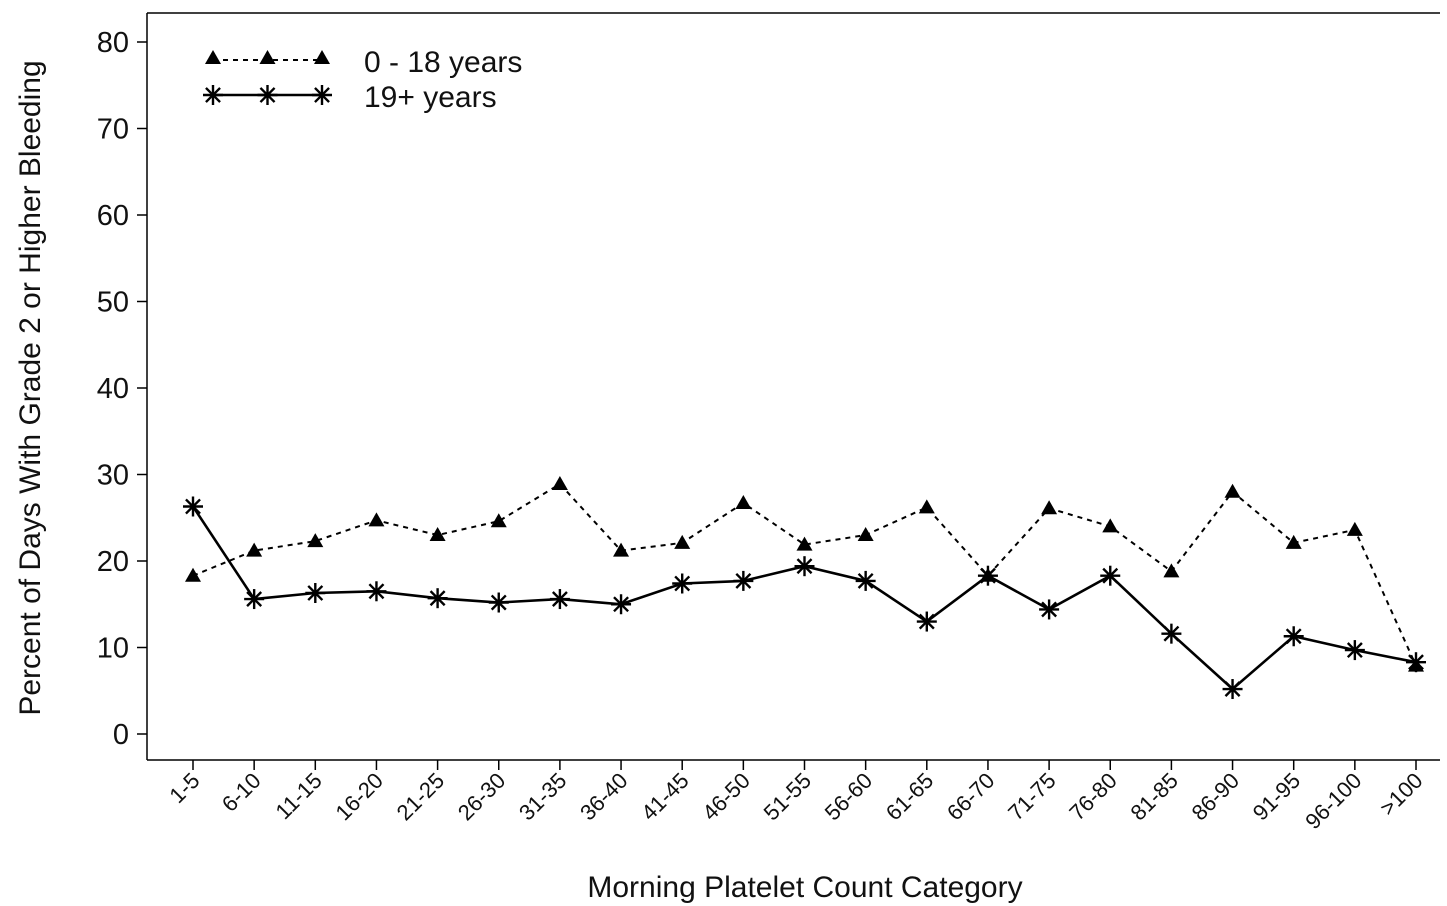 The image size is (1447, 906). I want to click on x-tick-label: >100, so click(1401, 794).